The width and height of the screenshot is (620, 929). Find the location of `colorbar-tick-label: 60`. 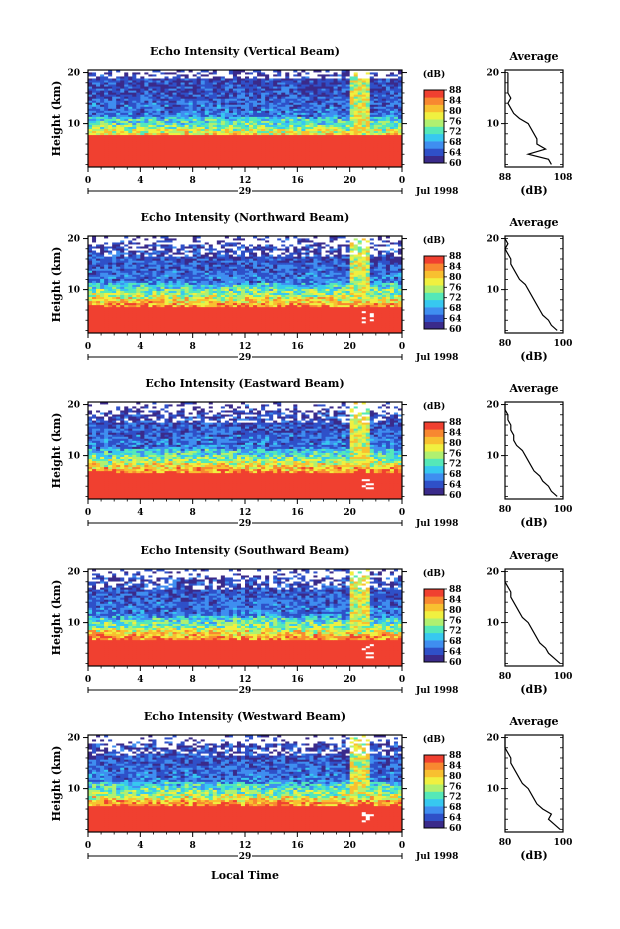

colorbar-tick-label: 60 is located at coordinates (455, 164).